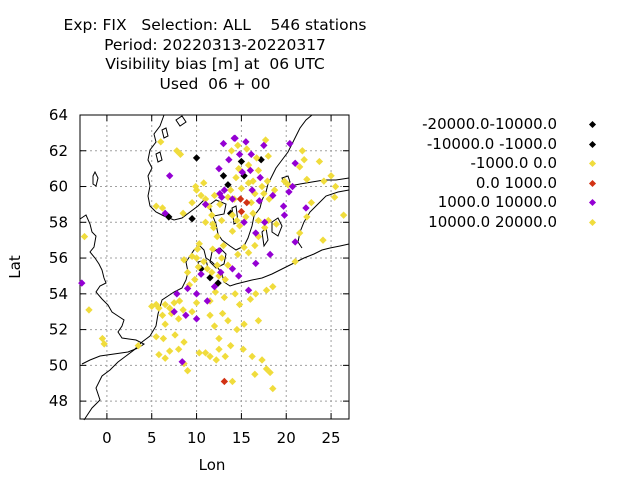  I want to click on legend-label: -1000.0 0.0, so click(513, 163).